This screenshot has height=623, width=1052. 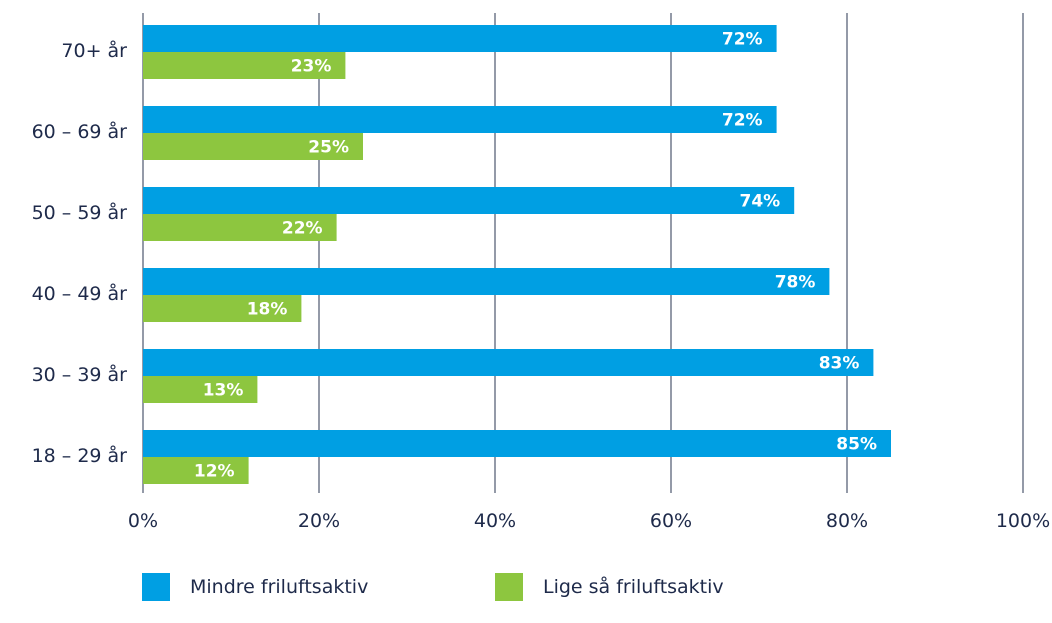 I want to click on data-label-mindre-3: 78%, so click(x=795, y=283).